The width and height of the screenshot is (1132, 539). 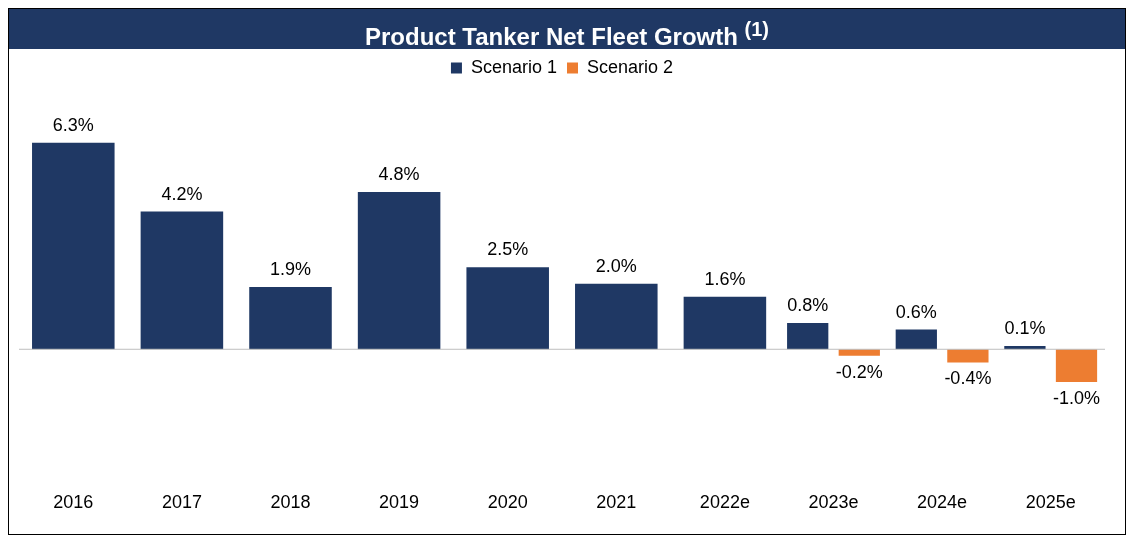 What do you see at coordinates (942, 502) in the screenshot?
I see `x-tick-label: 2024e` at bounding box center [942, 502].